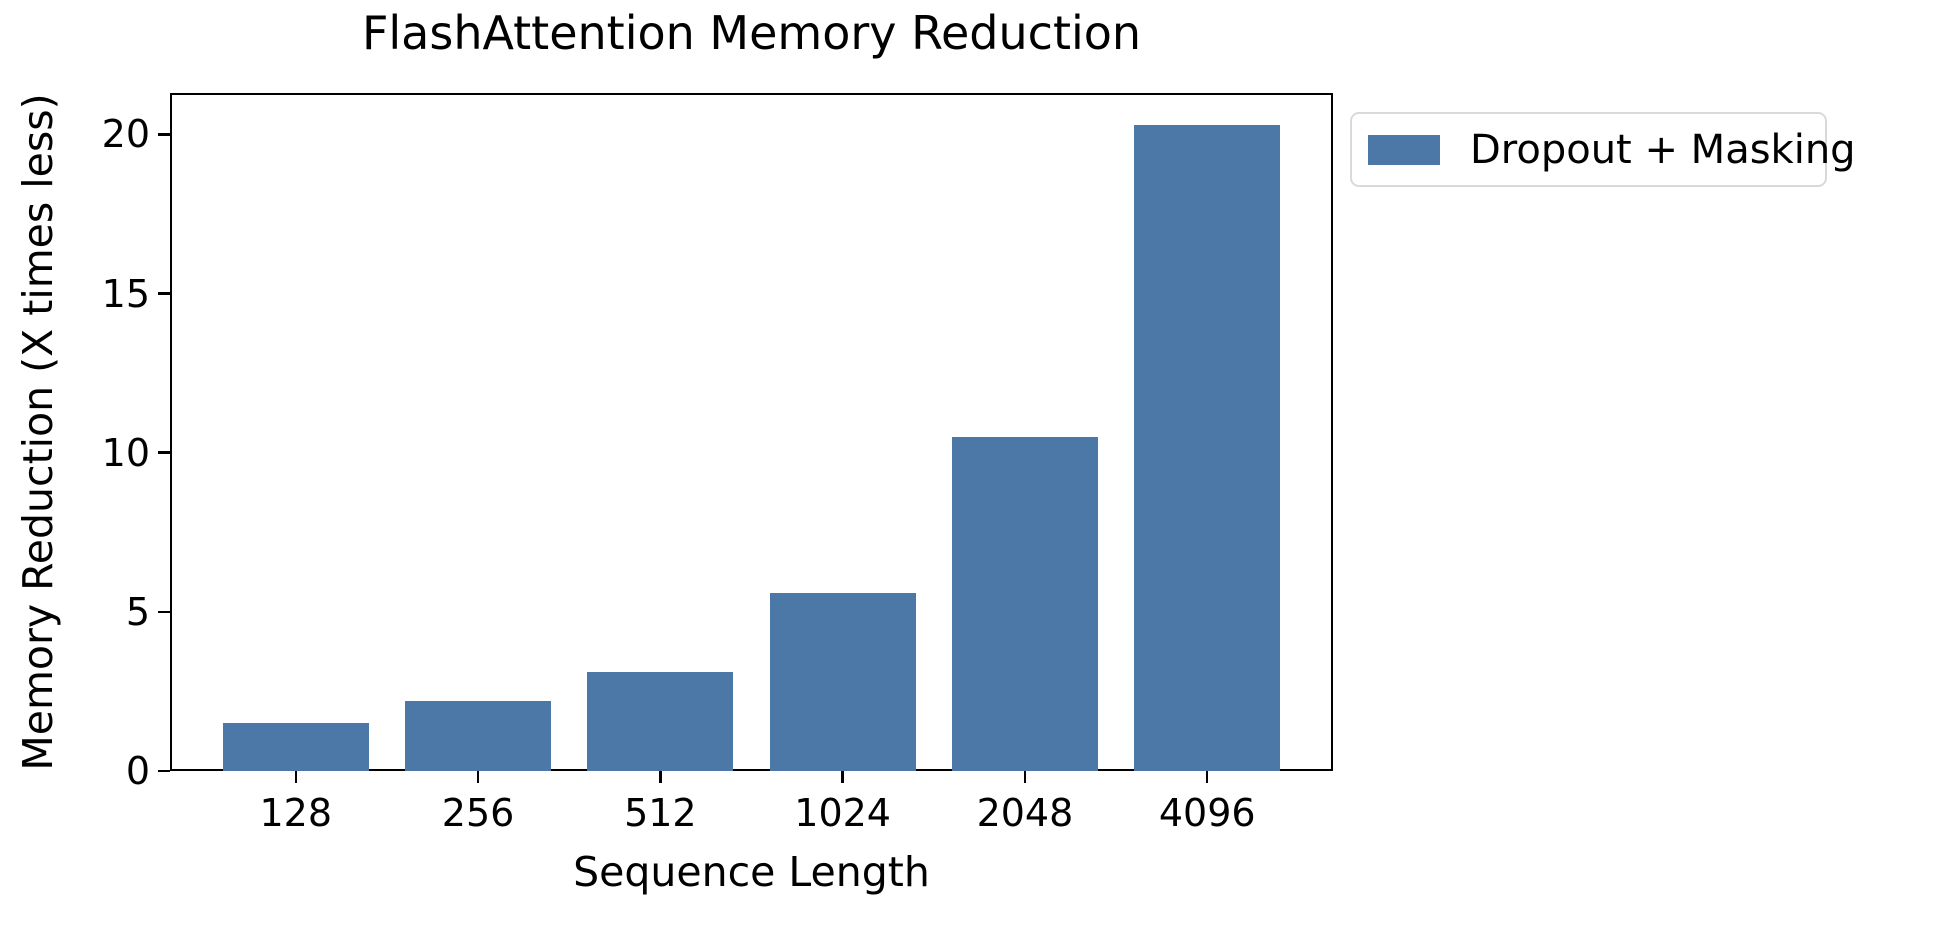 Image resolution: width=1935 pixels, height=932 pixels. Describe the element at coordinates (1025, 603) in the screenshot. I see `bar-2048` at that location.